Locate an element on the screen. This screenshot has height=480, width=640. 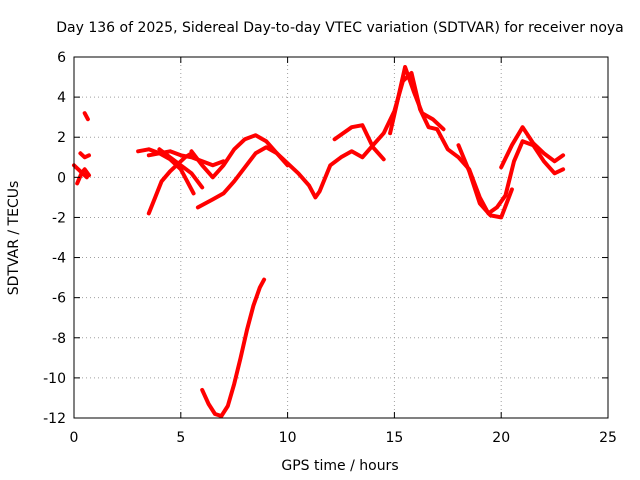
y-tick-label: -8 is located at coordinates (59, 339).